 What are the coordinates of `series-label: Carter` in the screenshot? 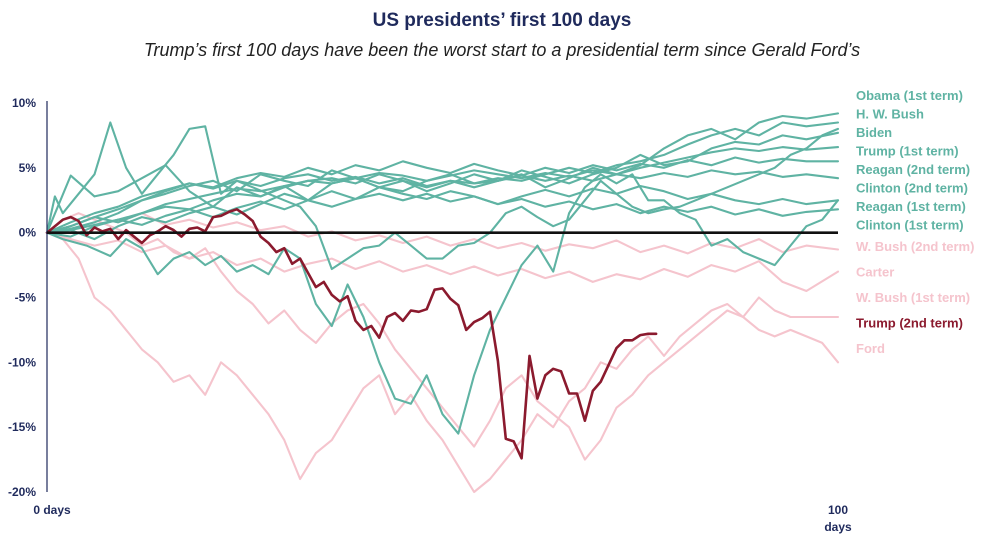 It's located at (875, 272).